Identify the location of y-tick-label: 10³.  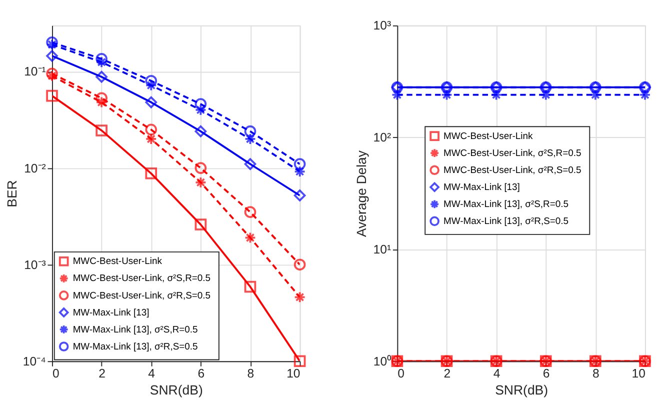
(382, 25).